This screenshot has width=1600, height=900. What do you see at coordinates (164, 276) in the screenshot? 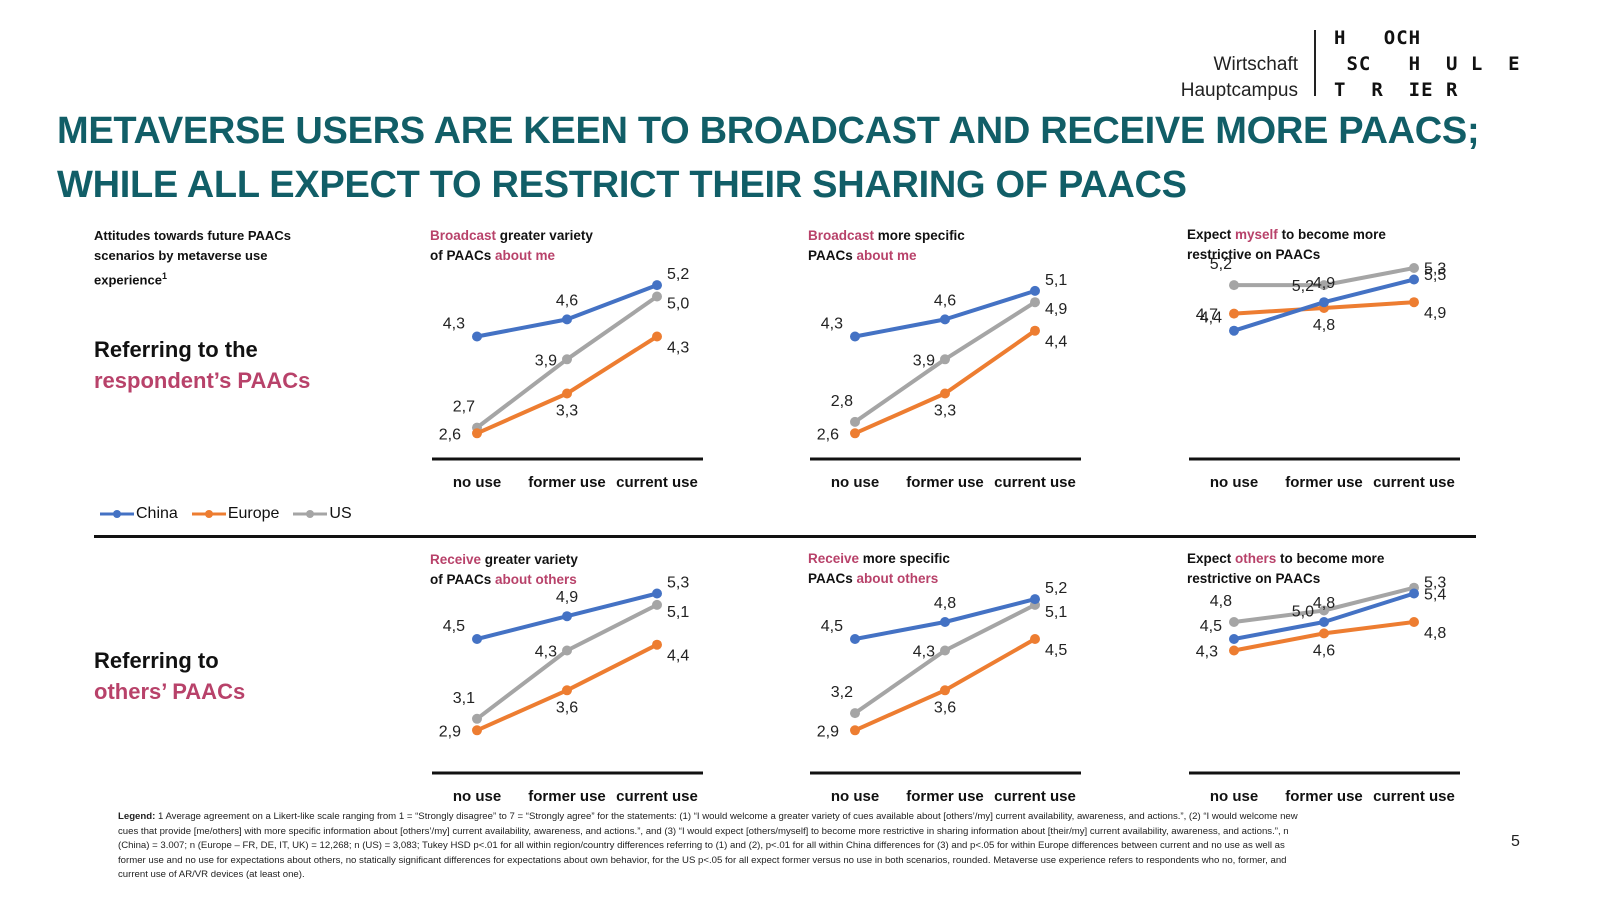
I see `footnote-marker: 1` at bounding box center [164, 276].